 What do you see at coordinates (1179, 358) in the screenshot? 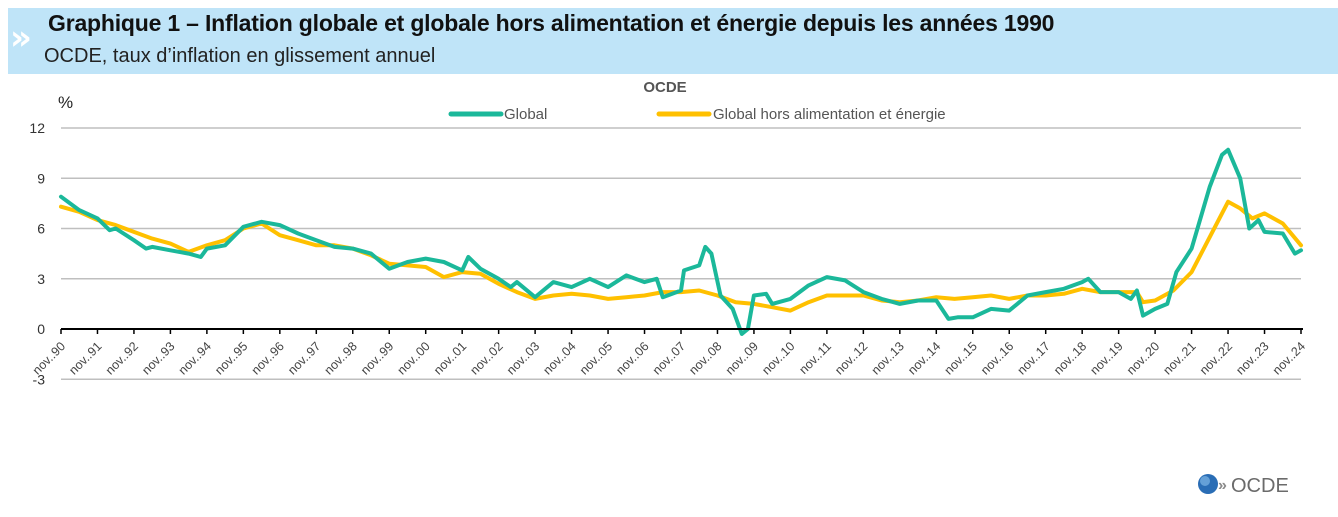
I see `x-tick-label: nov..21` at bounding box center [1179, 358].